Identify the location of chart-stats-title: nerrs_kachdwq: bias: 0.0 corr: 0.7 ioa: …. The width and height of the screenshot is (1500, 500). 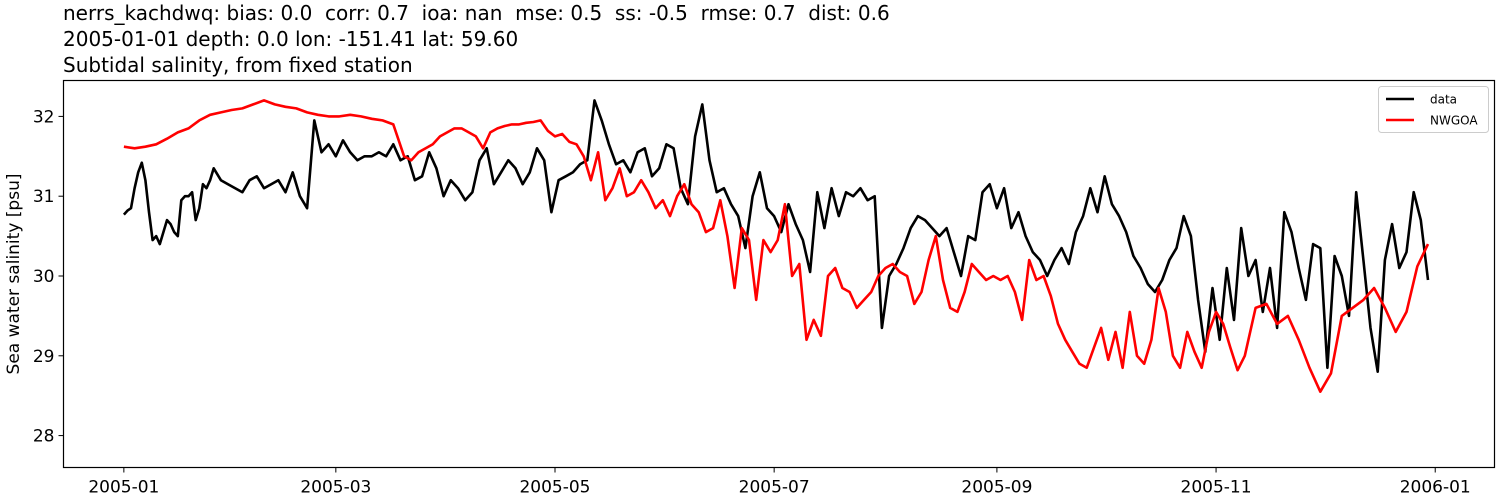
(476, 13).